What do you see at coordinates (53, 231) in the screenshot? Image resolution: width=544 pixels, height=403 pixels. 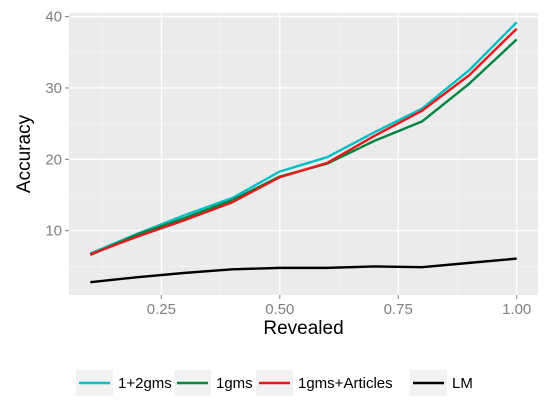 I see `y-tick-label: 10` at bounding box center [53, 231].